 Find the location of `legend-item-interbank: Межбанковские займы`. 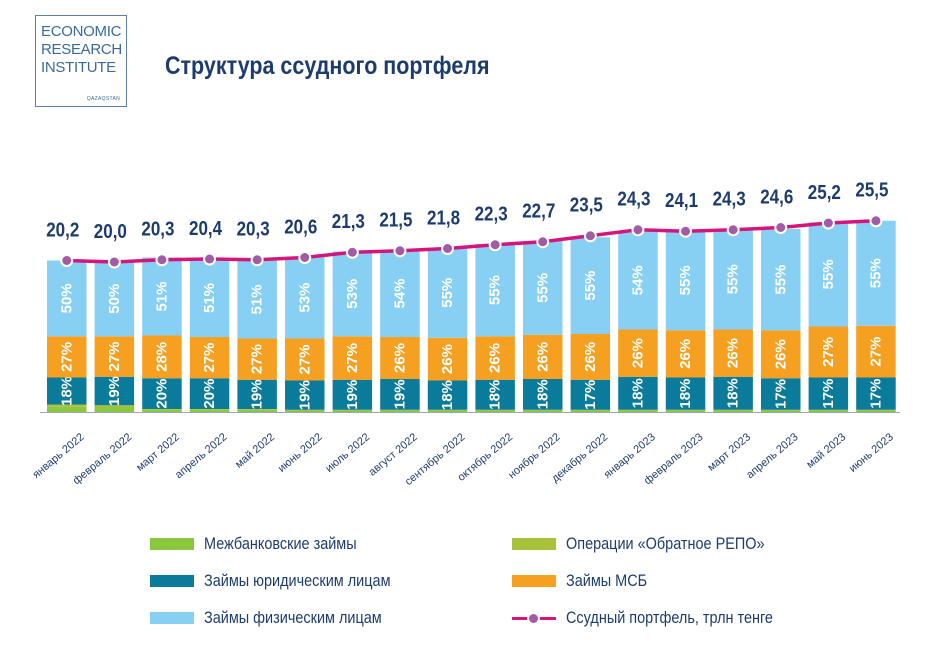

legend-item-interbank: Межбанковские займы is located at coordinates (267, 544).